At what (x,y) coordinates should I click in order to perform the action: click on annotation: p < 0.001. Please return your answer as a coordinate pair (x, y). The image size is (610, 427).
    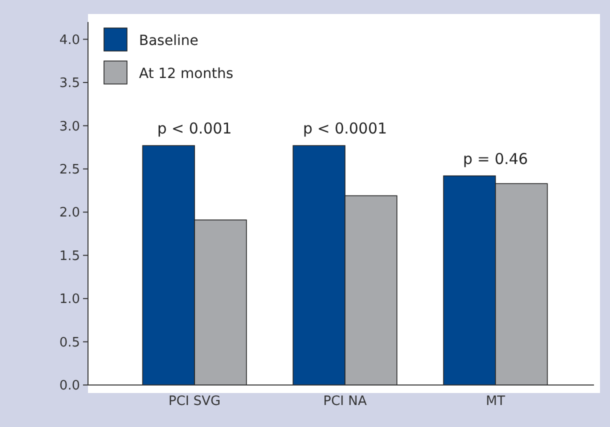
    Looking at the image, I should click on (194, 129).